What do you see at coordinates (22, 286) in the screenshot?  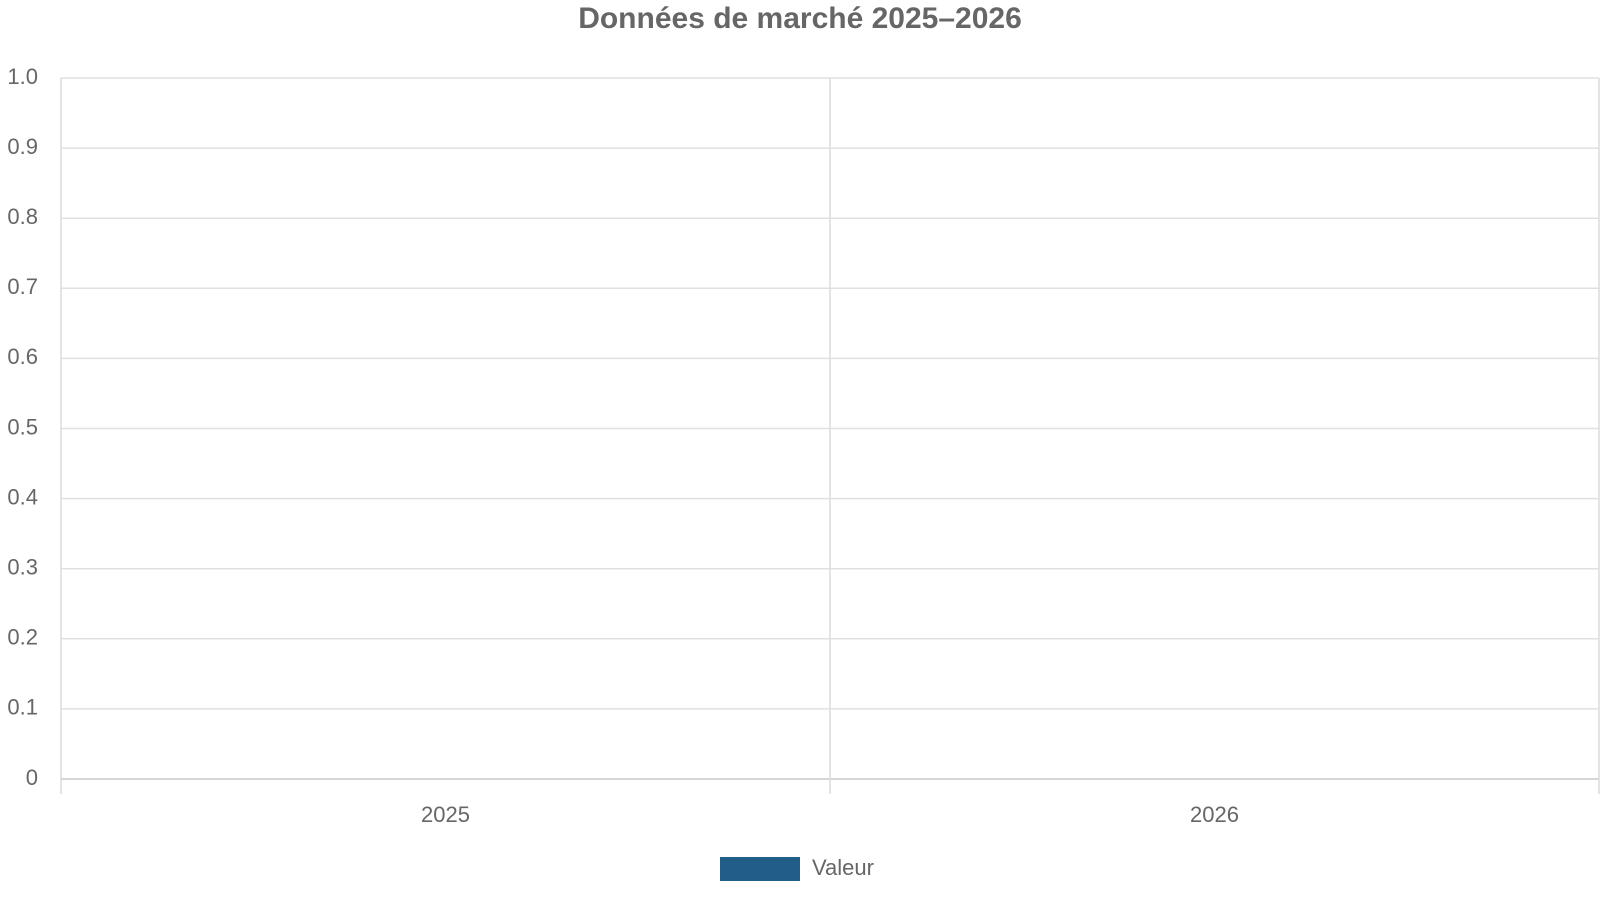 I see `y-tick-label: 0.7` at bounding box center [22, 286].